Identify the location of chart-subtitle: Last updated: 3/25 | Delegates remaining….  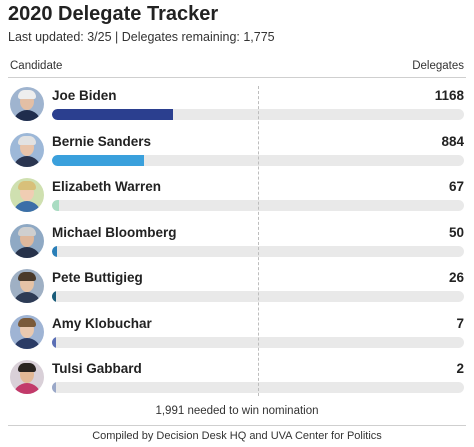
(141, 37).